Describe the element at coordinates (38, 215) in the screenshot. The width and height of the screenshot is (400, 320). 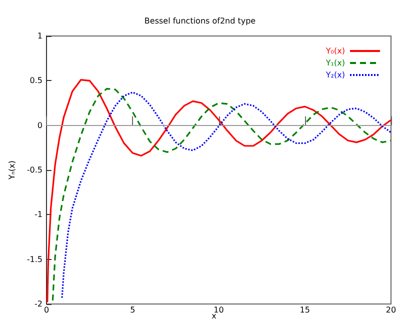
I see `y-tick-label: -1` at that location.